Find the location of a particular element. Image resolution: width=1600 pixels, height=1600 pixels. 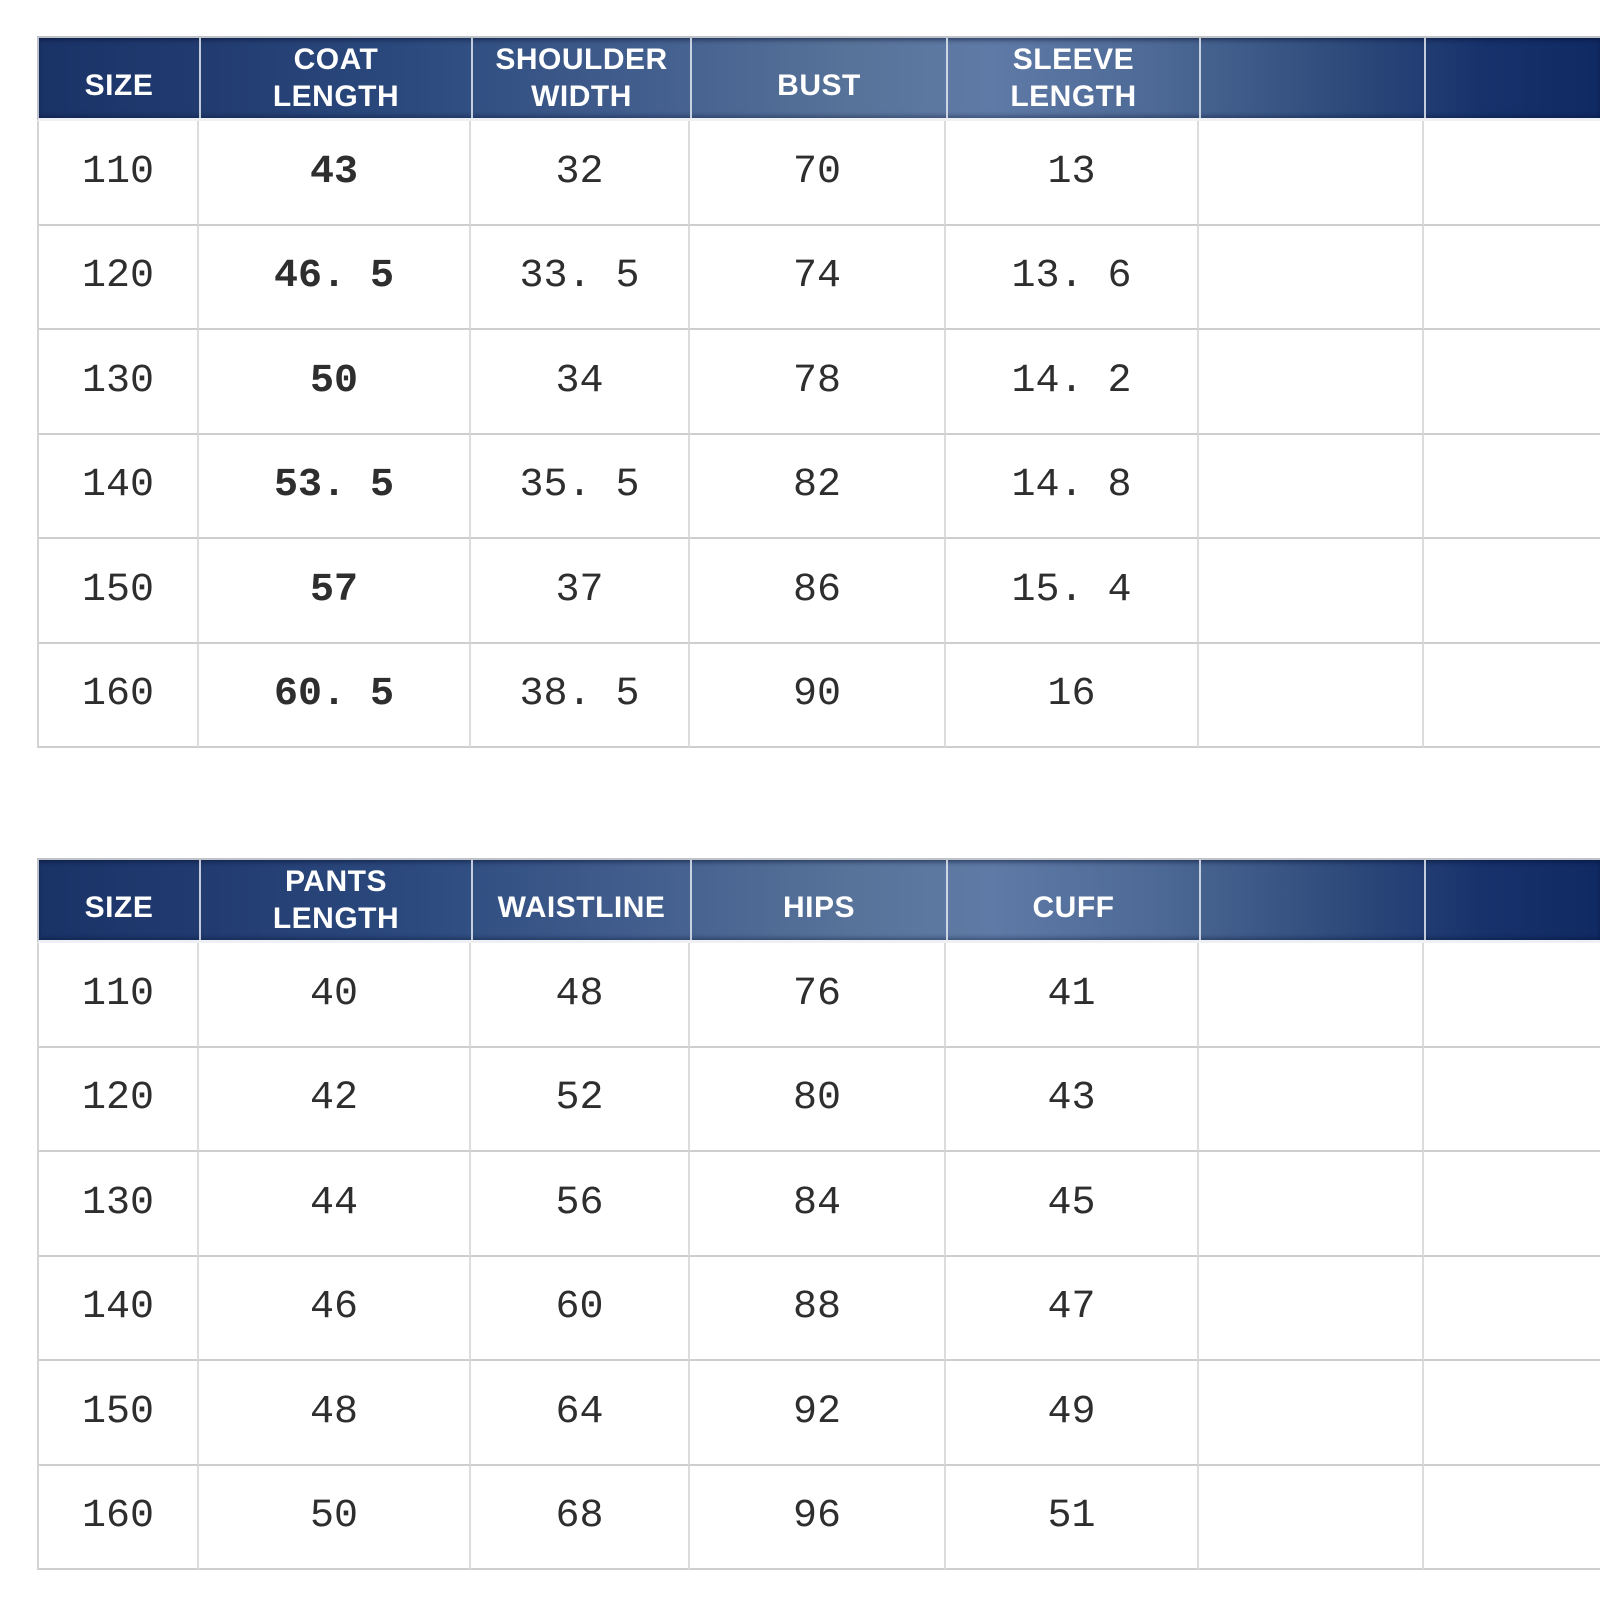

table-cell: 37 is located at coordinates (580, 591).